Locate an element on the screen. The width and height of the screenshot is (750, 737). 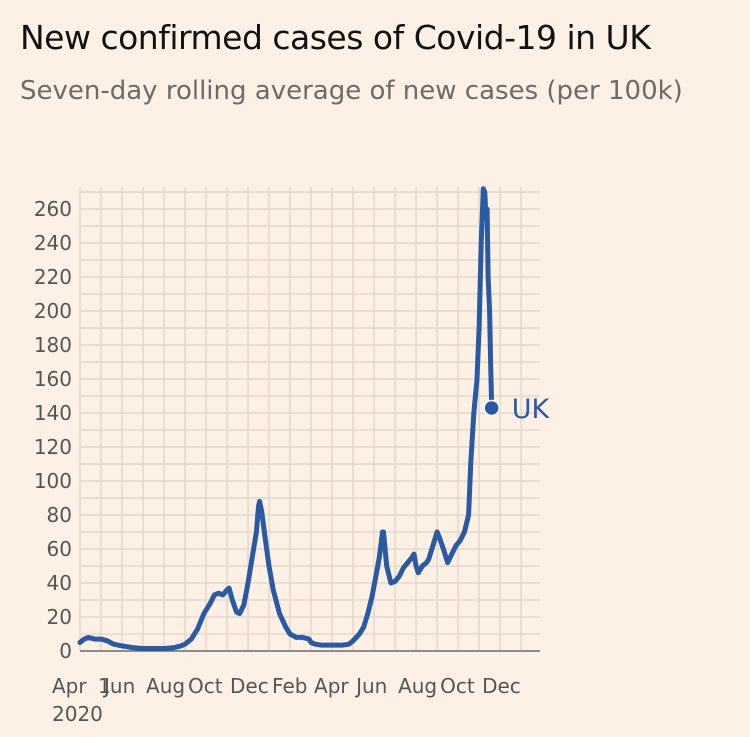
series-end-point is located at coordinates (491, 408).